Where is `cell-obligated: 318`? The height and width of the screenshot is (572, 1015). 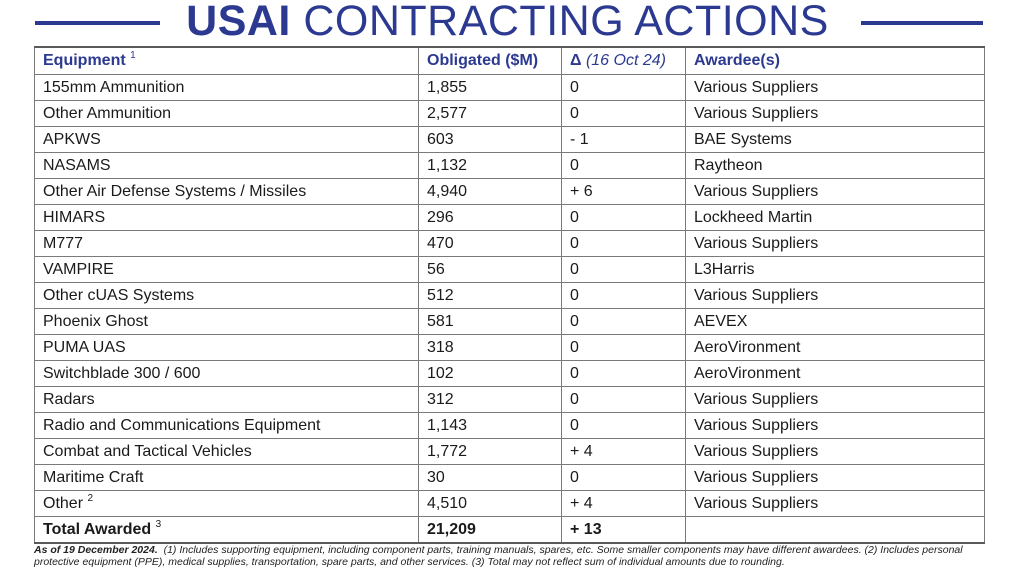
cell-obligated: 318 is located at coordinates (490, 348).